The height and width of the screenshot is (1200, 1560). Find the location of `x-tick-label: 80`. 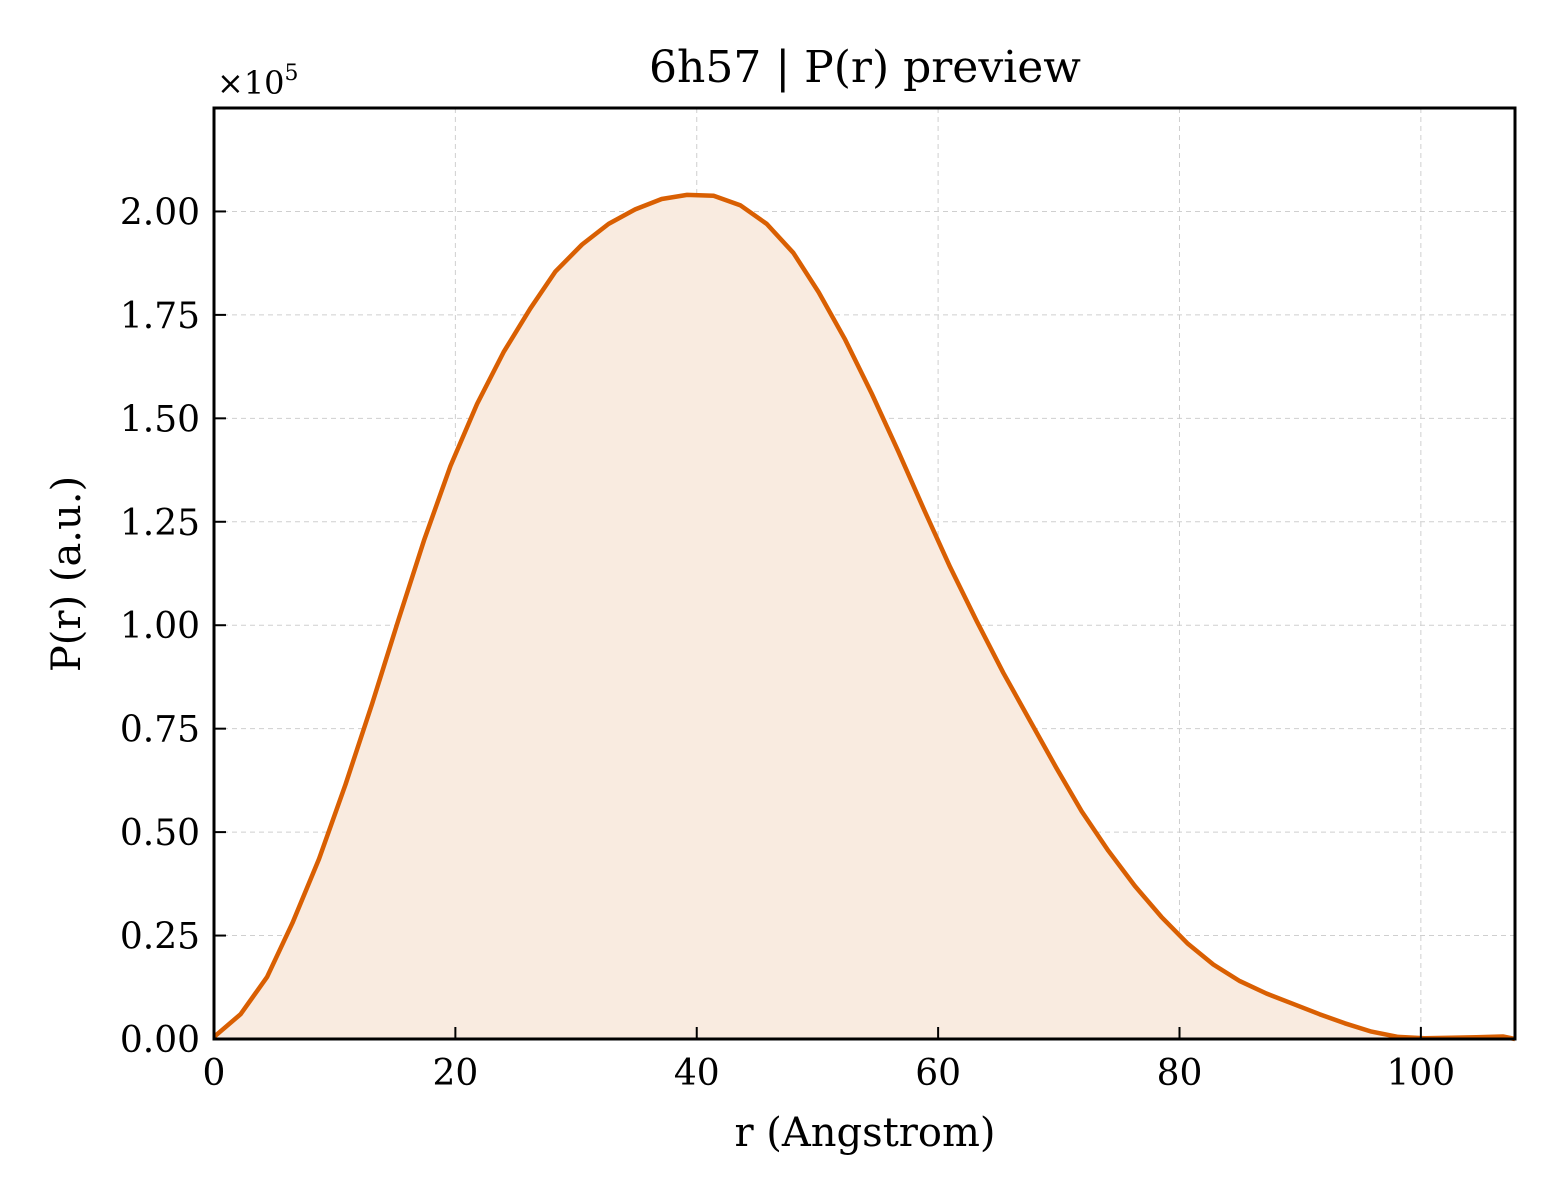

x-tick-label: 80 is located at coordinates (1180, 1073).